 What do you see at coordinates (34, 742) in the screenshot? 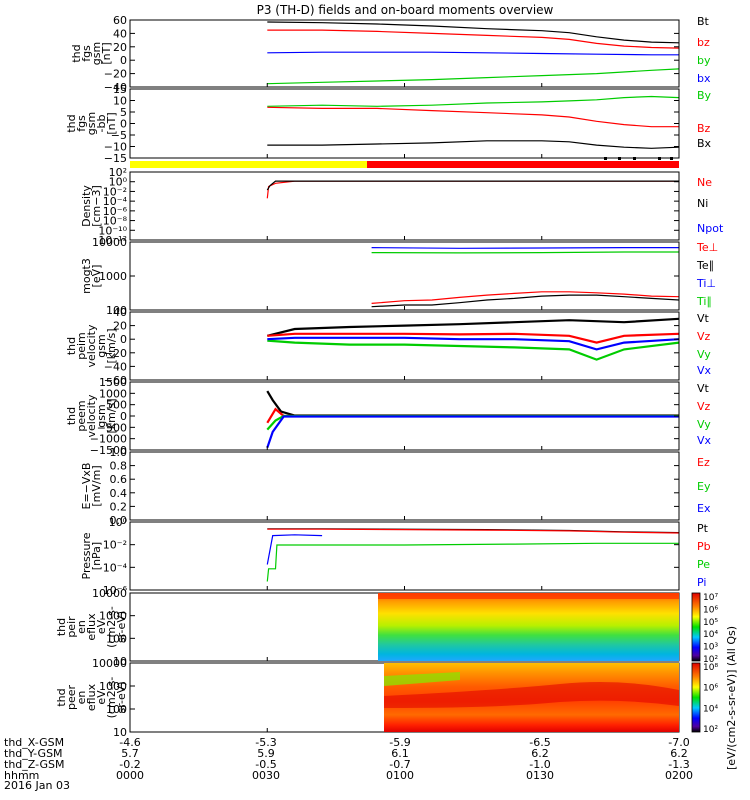
I see `ephem-row-label: thd_X-GSM` at bounding box center [34, 742].